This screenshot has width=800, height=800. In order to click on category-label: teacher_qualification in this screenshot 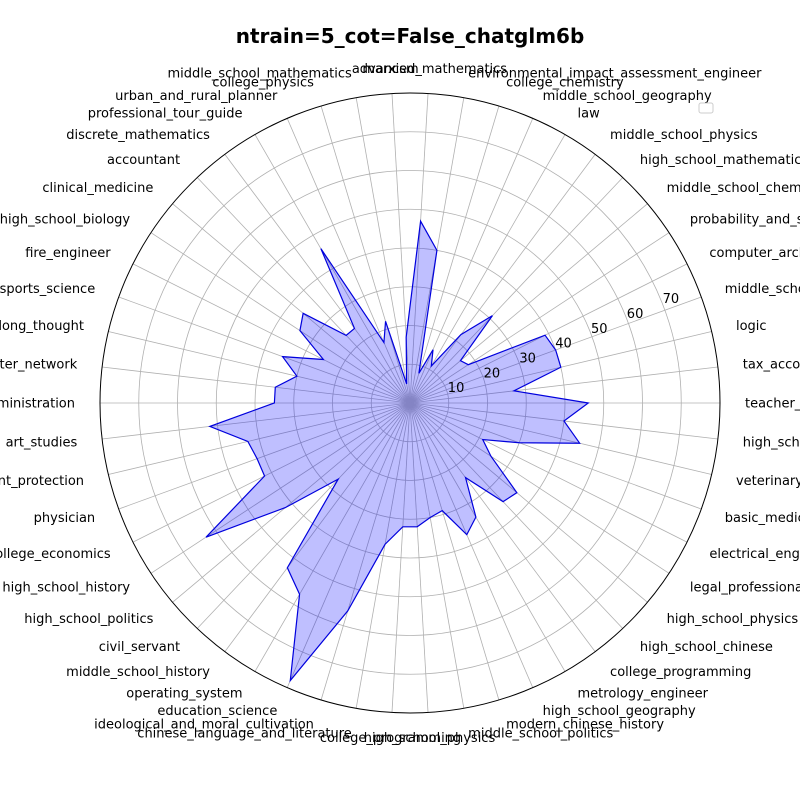, I will do `click(772, 404)`.